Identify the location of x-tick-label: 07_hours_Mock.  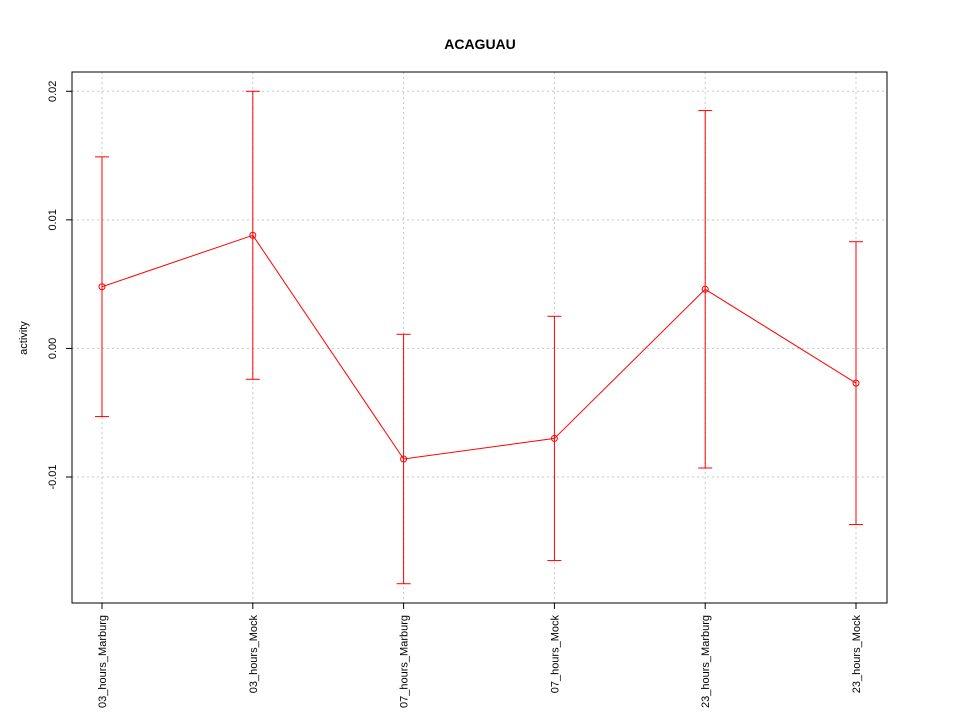
(555, 654).